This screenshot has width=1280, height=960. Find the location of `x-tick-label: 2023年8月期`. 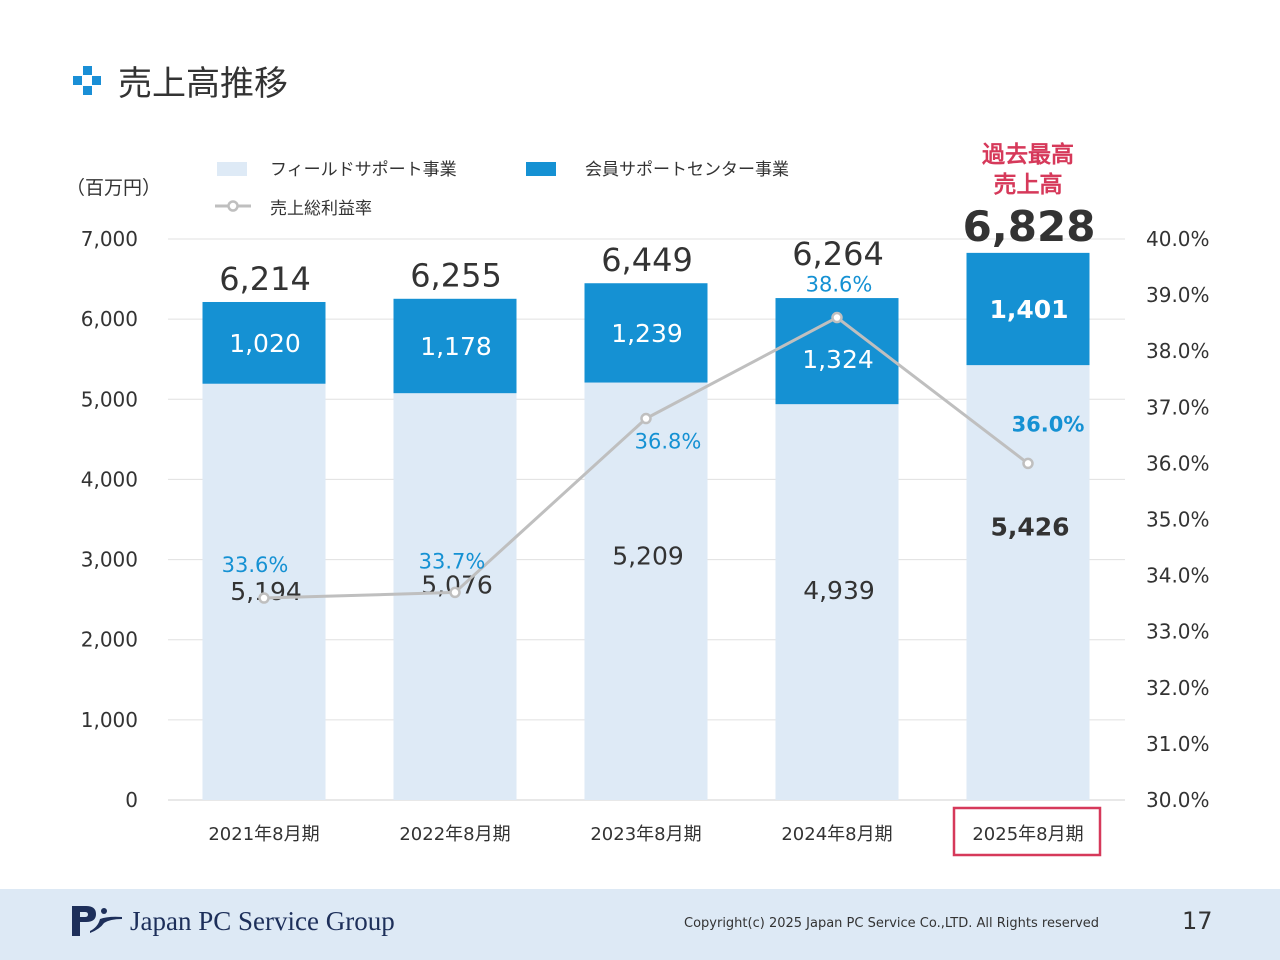

x-tick-label: 2023年8月期 is located at coordinates (645, 834).